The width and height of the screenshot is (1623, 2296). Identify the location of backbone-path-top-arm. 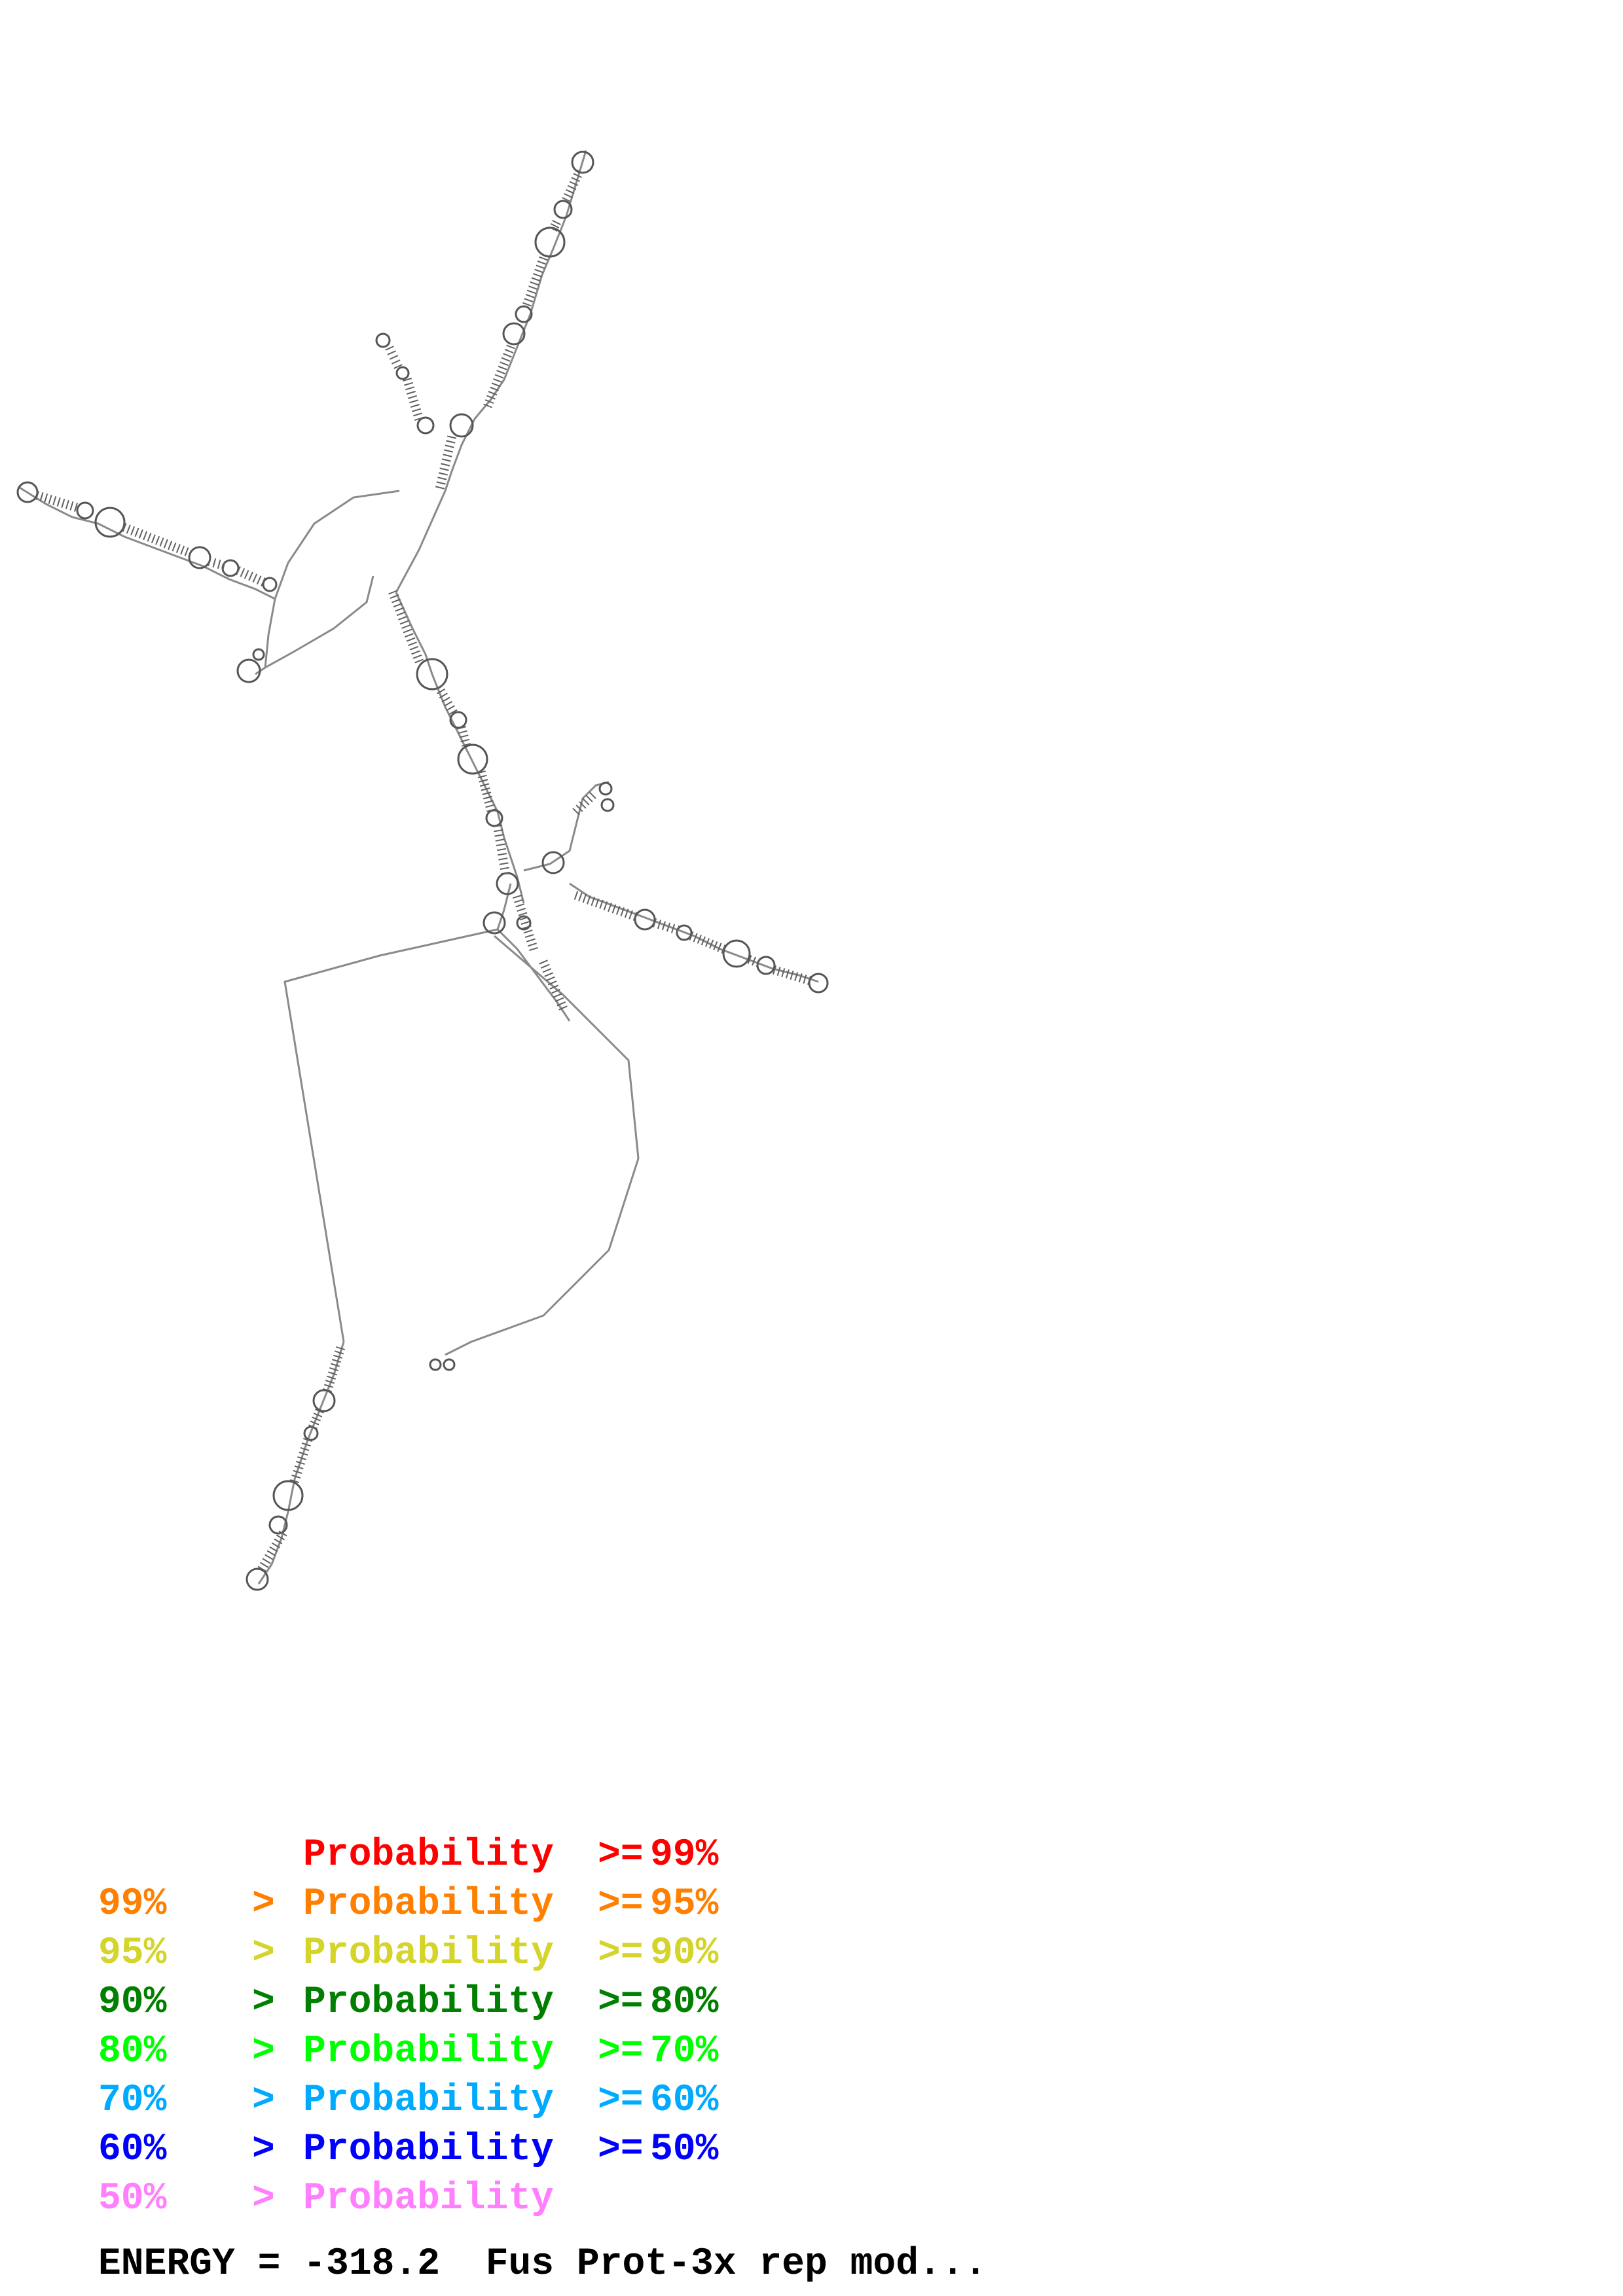
(515, 321).